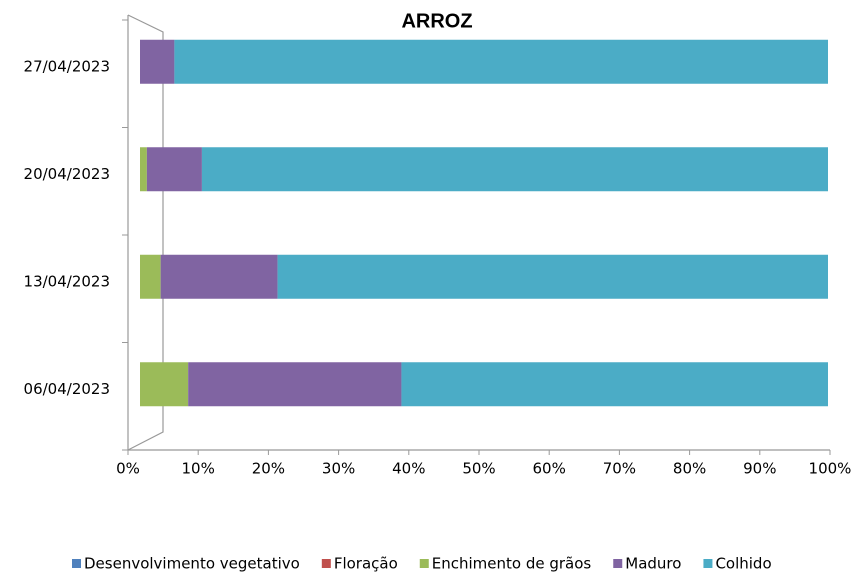 The width and height of the screenshot is (861, 578). Describe the element at coordinates (653, 564) in the screenshot. I see `legend-label: Maduro` at that location.